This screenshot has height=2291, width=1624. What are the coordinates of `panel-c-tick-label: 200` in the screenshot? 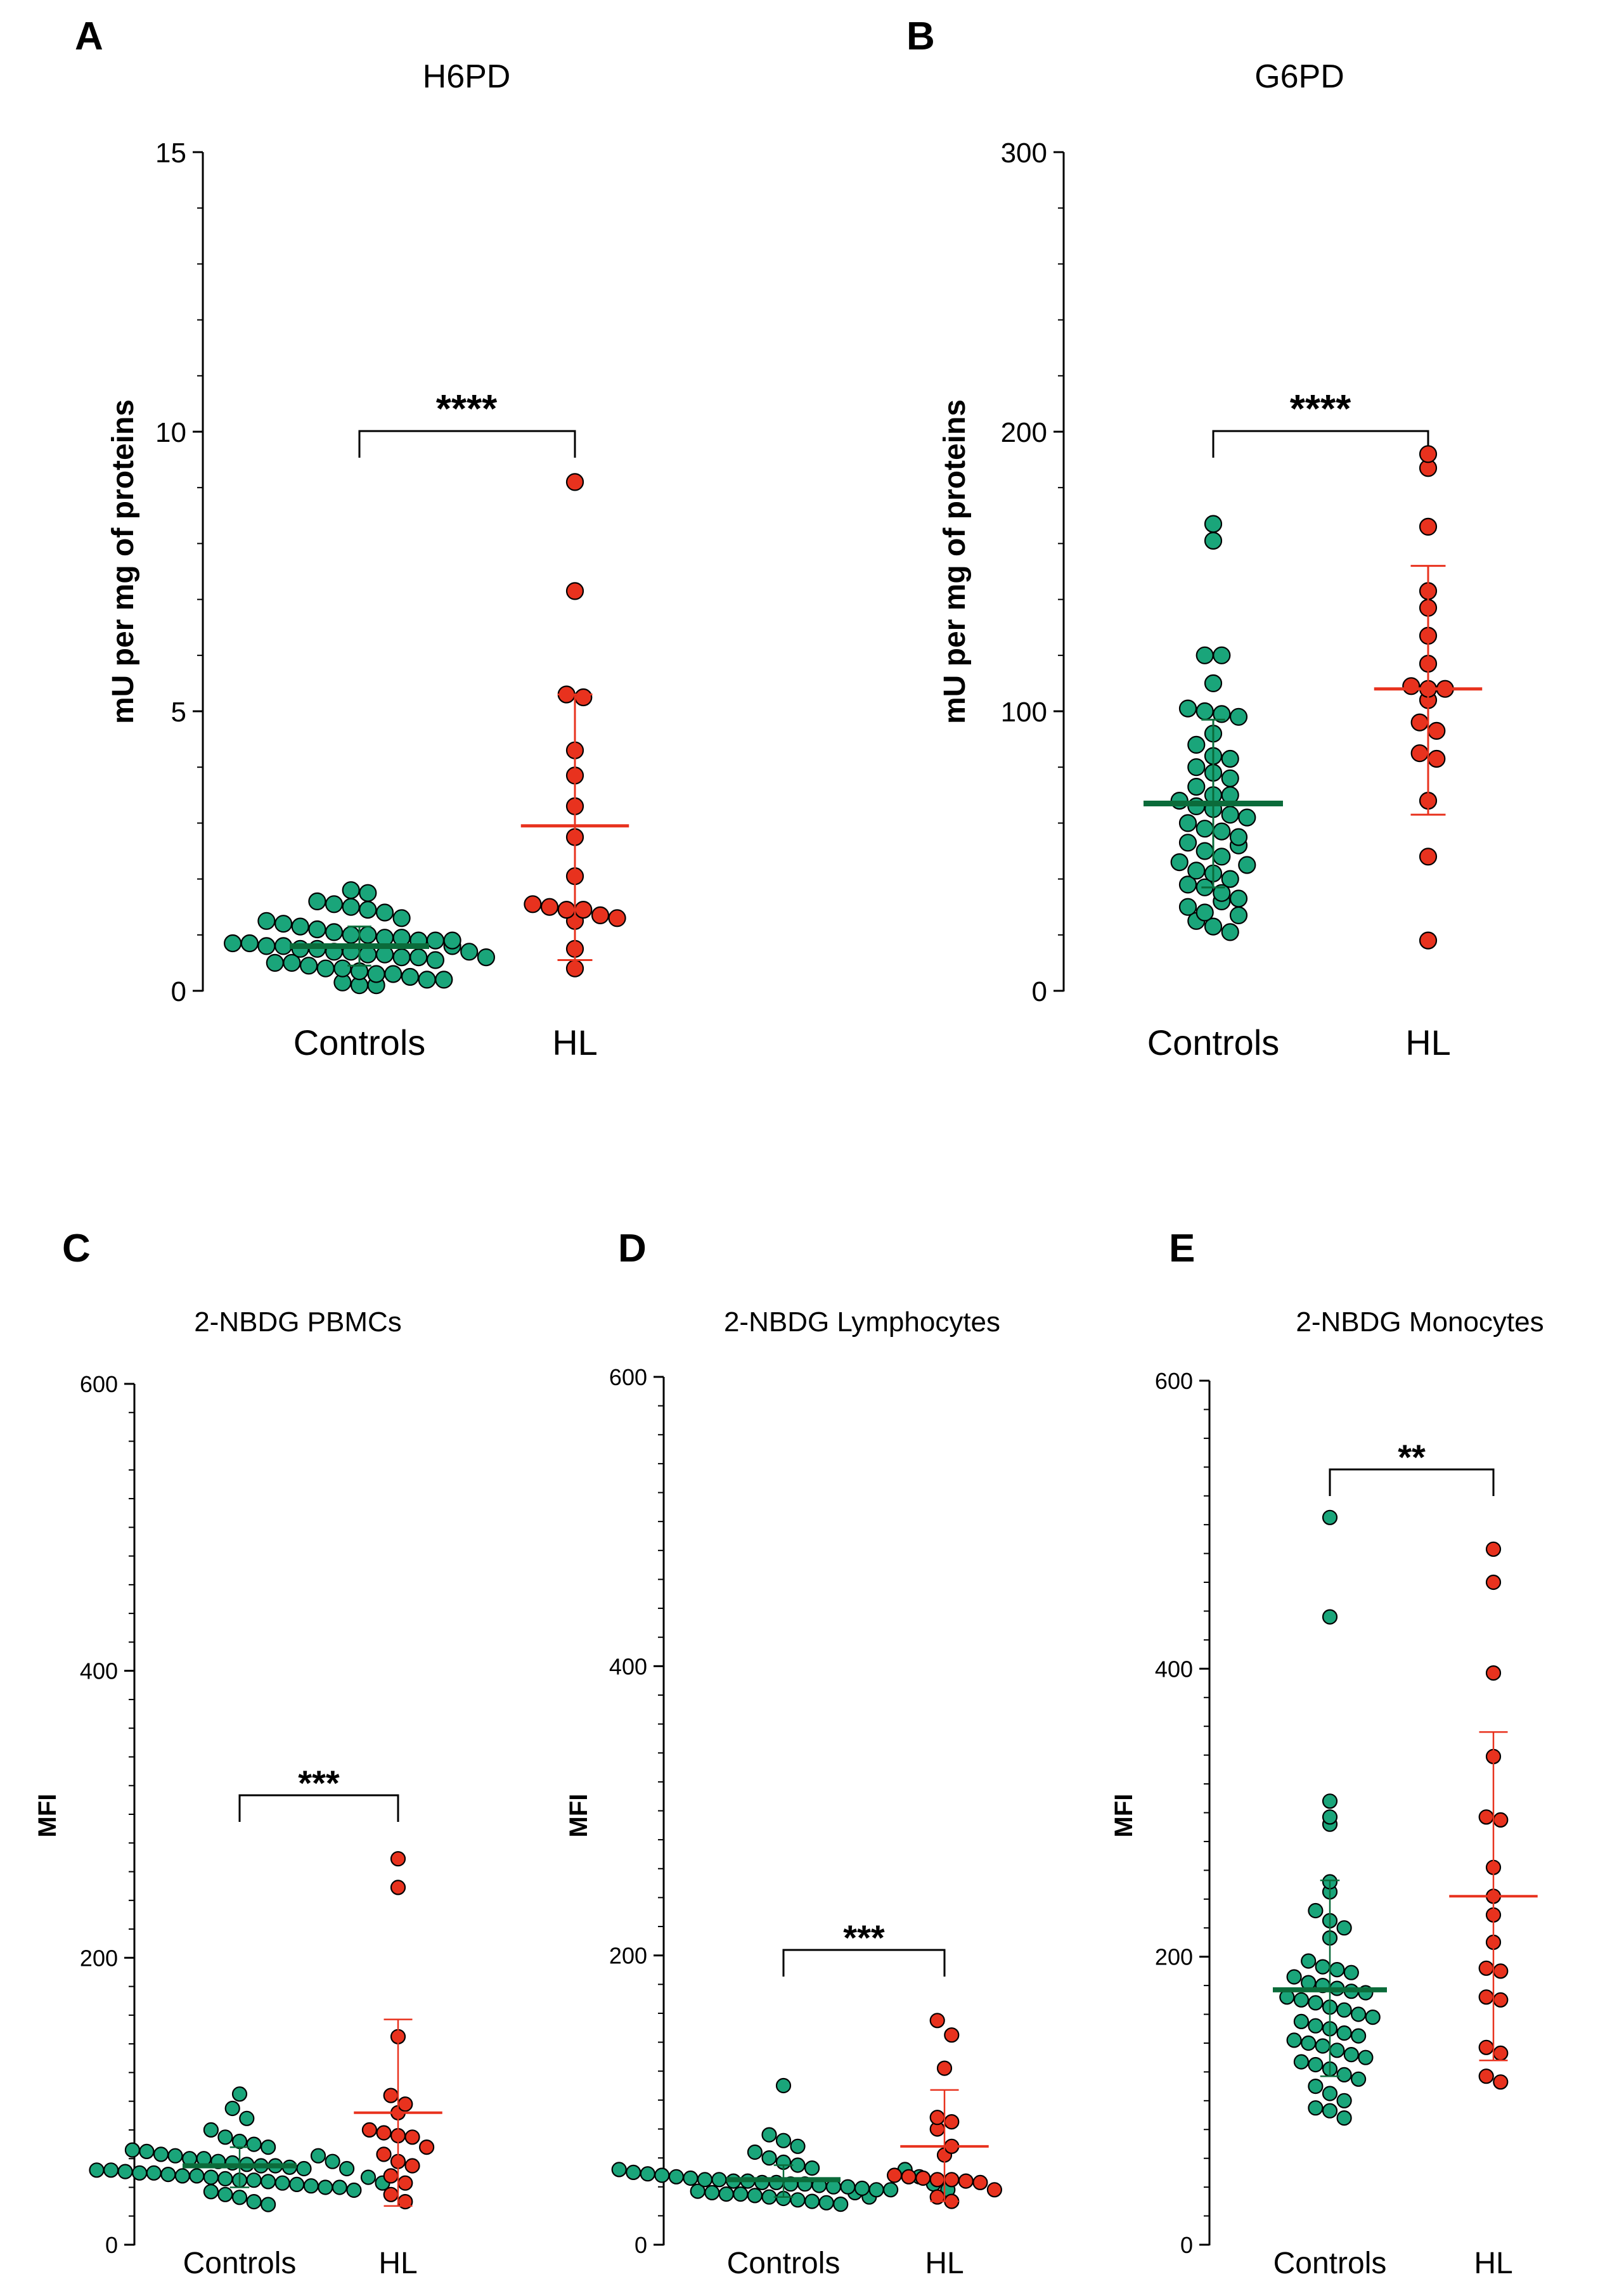 It's located at (99, 1958).